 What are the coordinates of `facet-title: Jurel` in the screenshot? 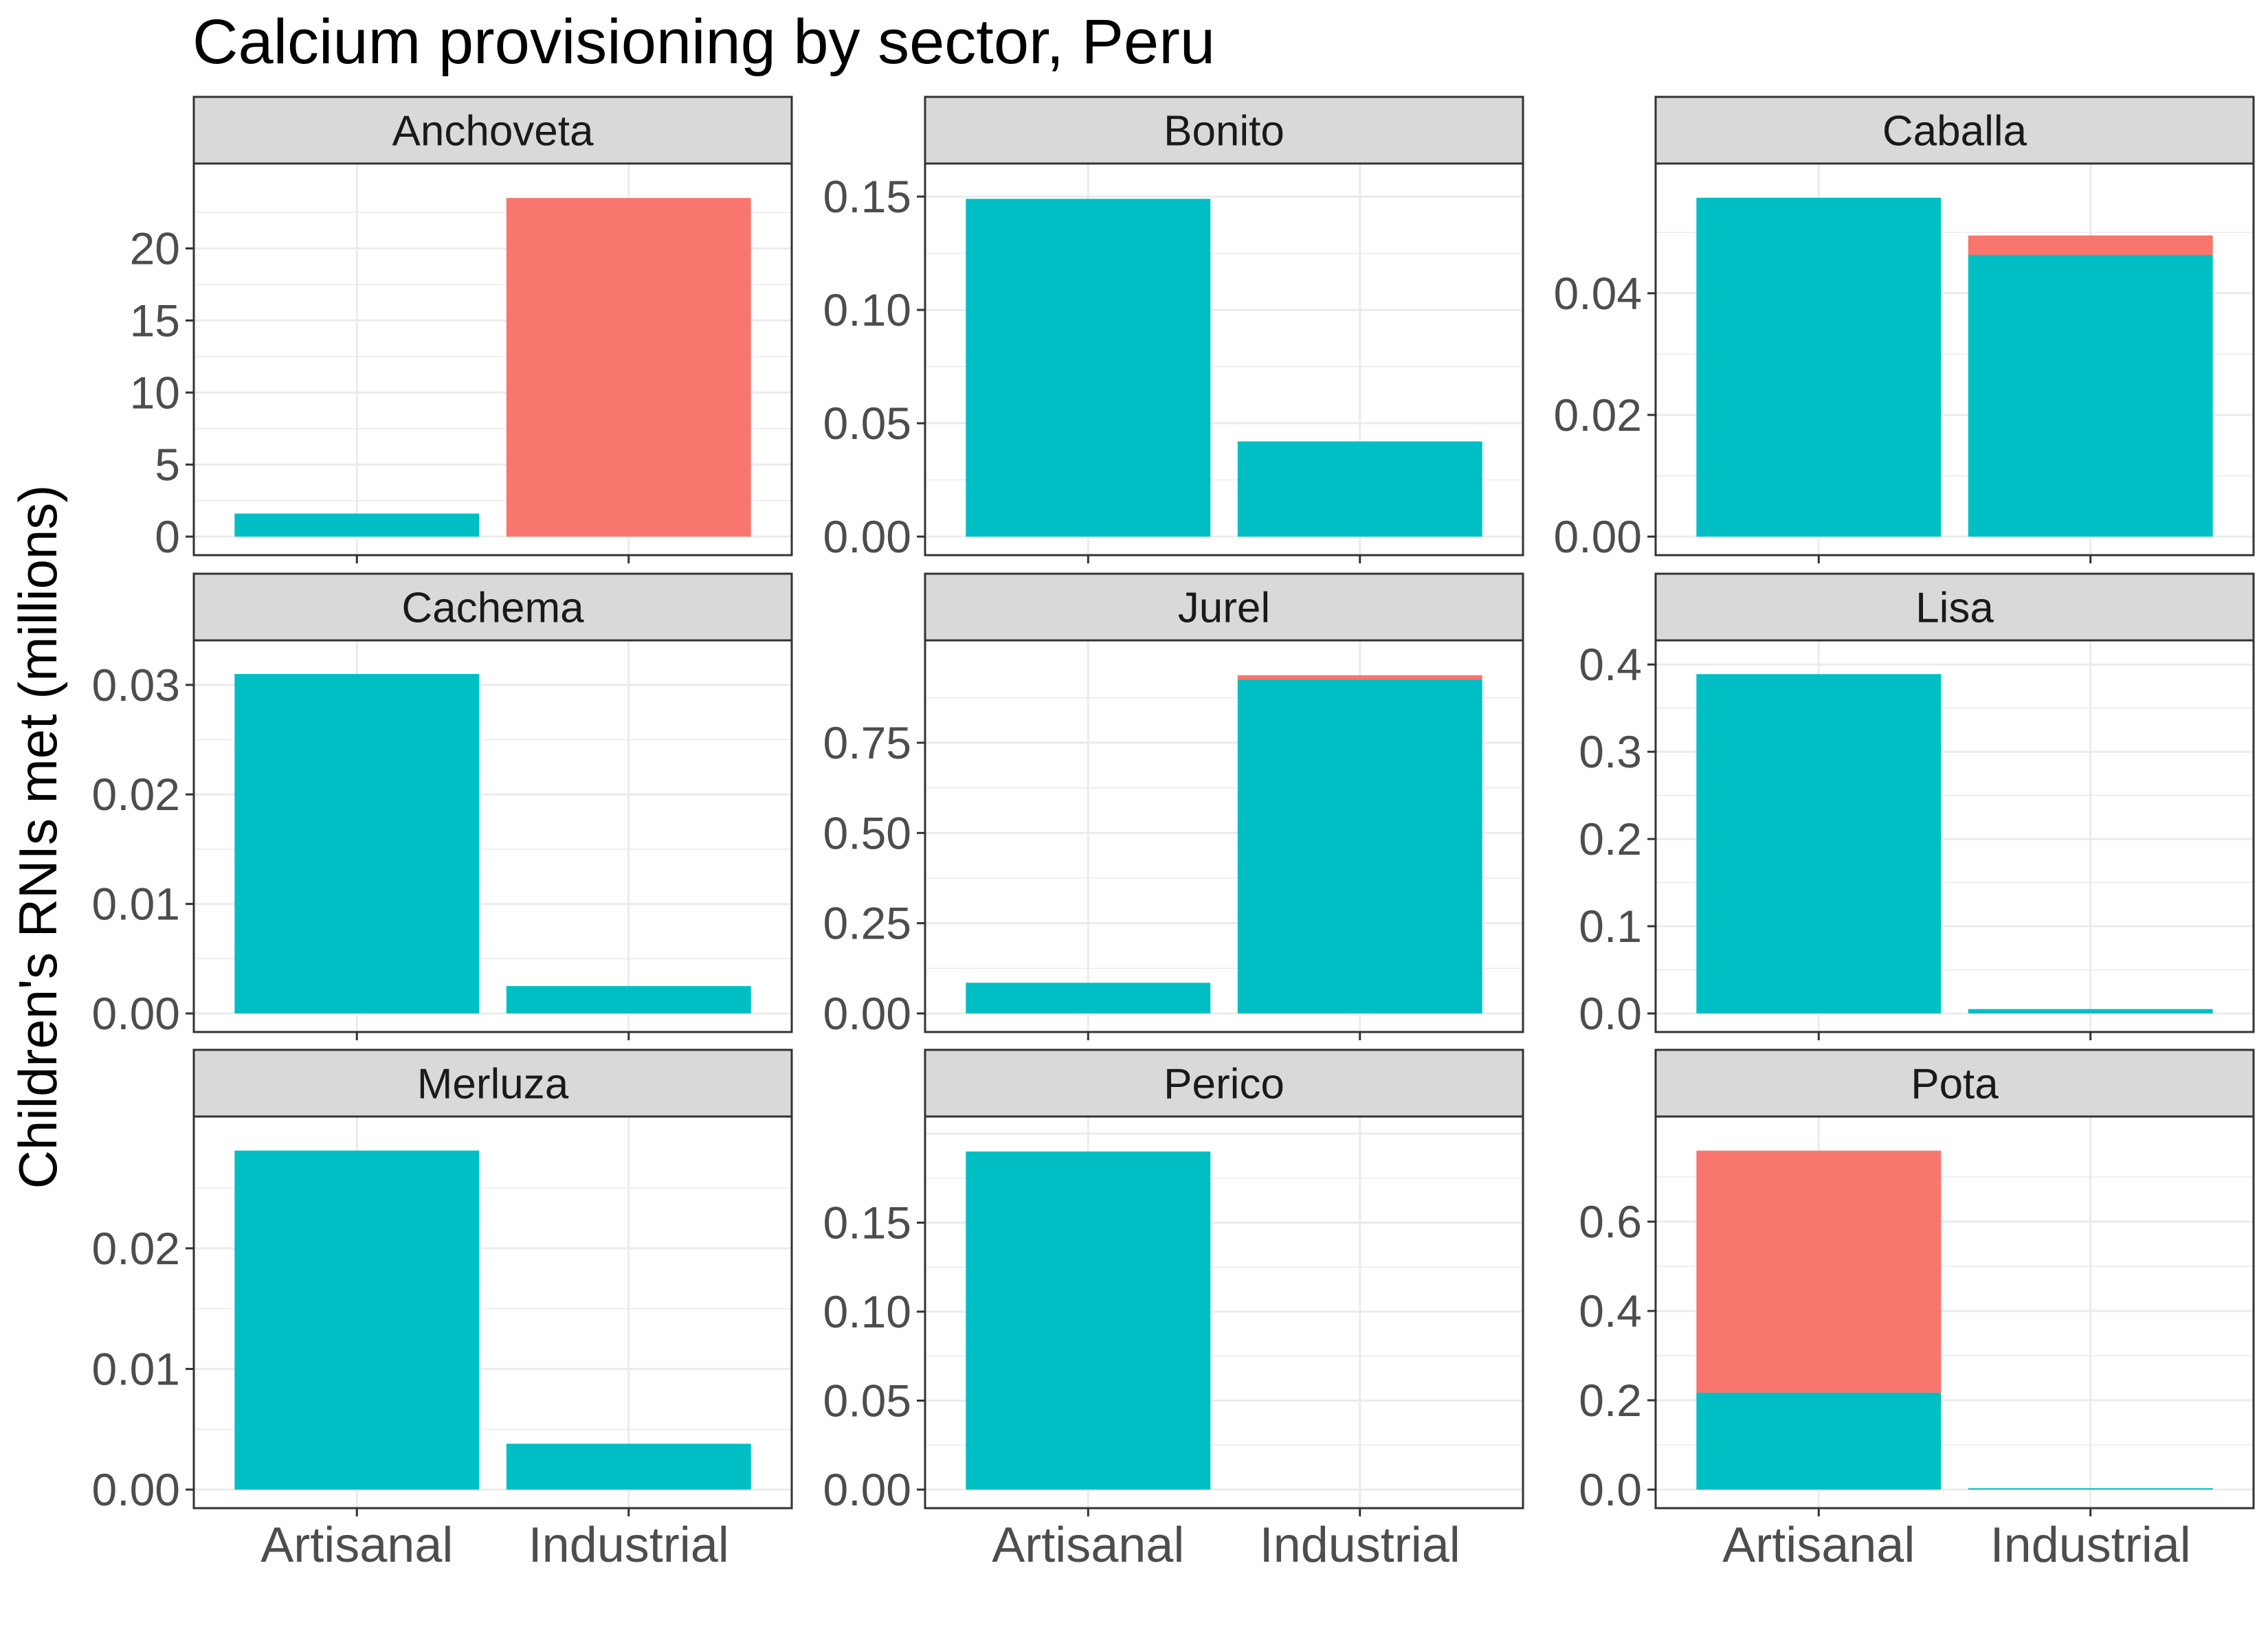 It's located at (1224, 608).